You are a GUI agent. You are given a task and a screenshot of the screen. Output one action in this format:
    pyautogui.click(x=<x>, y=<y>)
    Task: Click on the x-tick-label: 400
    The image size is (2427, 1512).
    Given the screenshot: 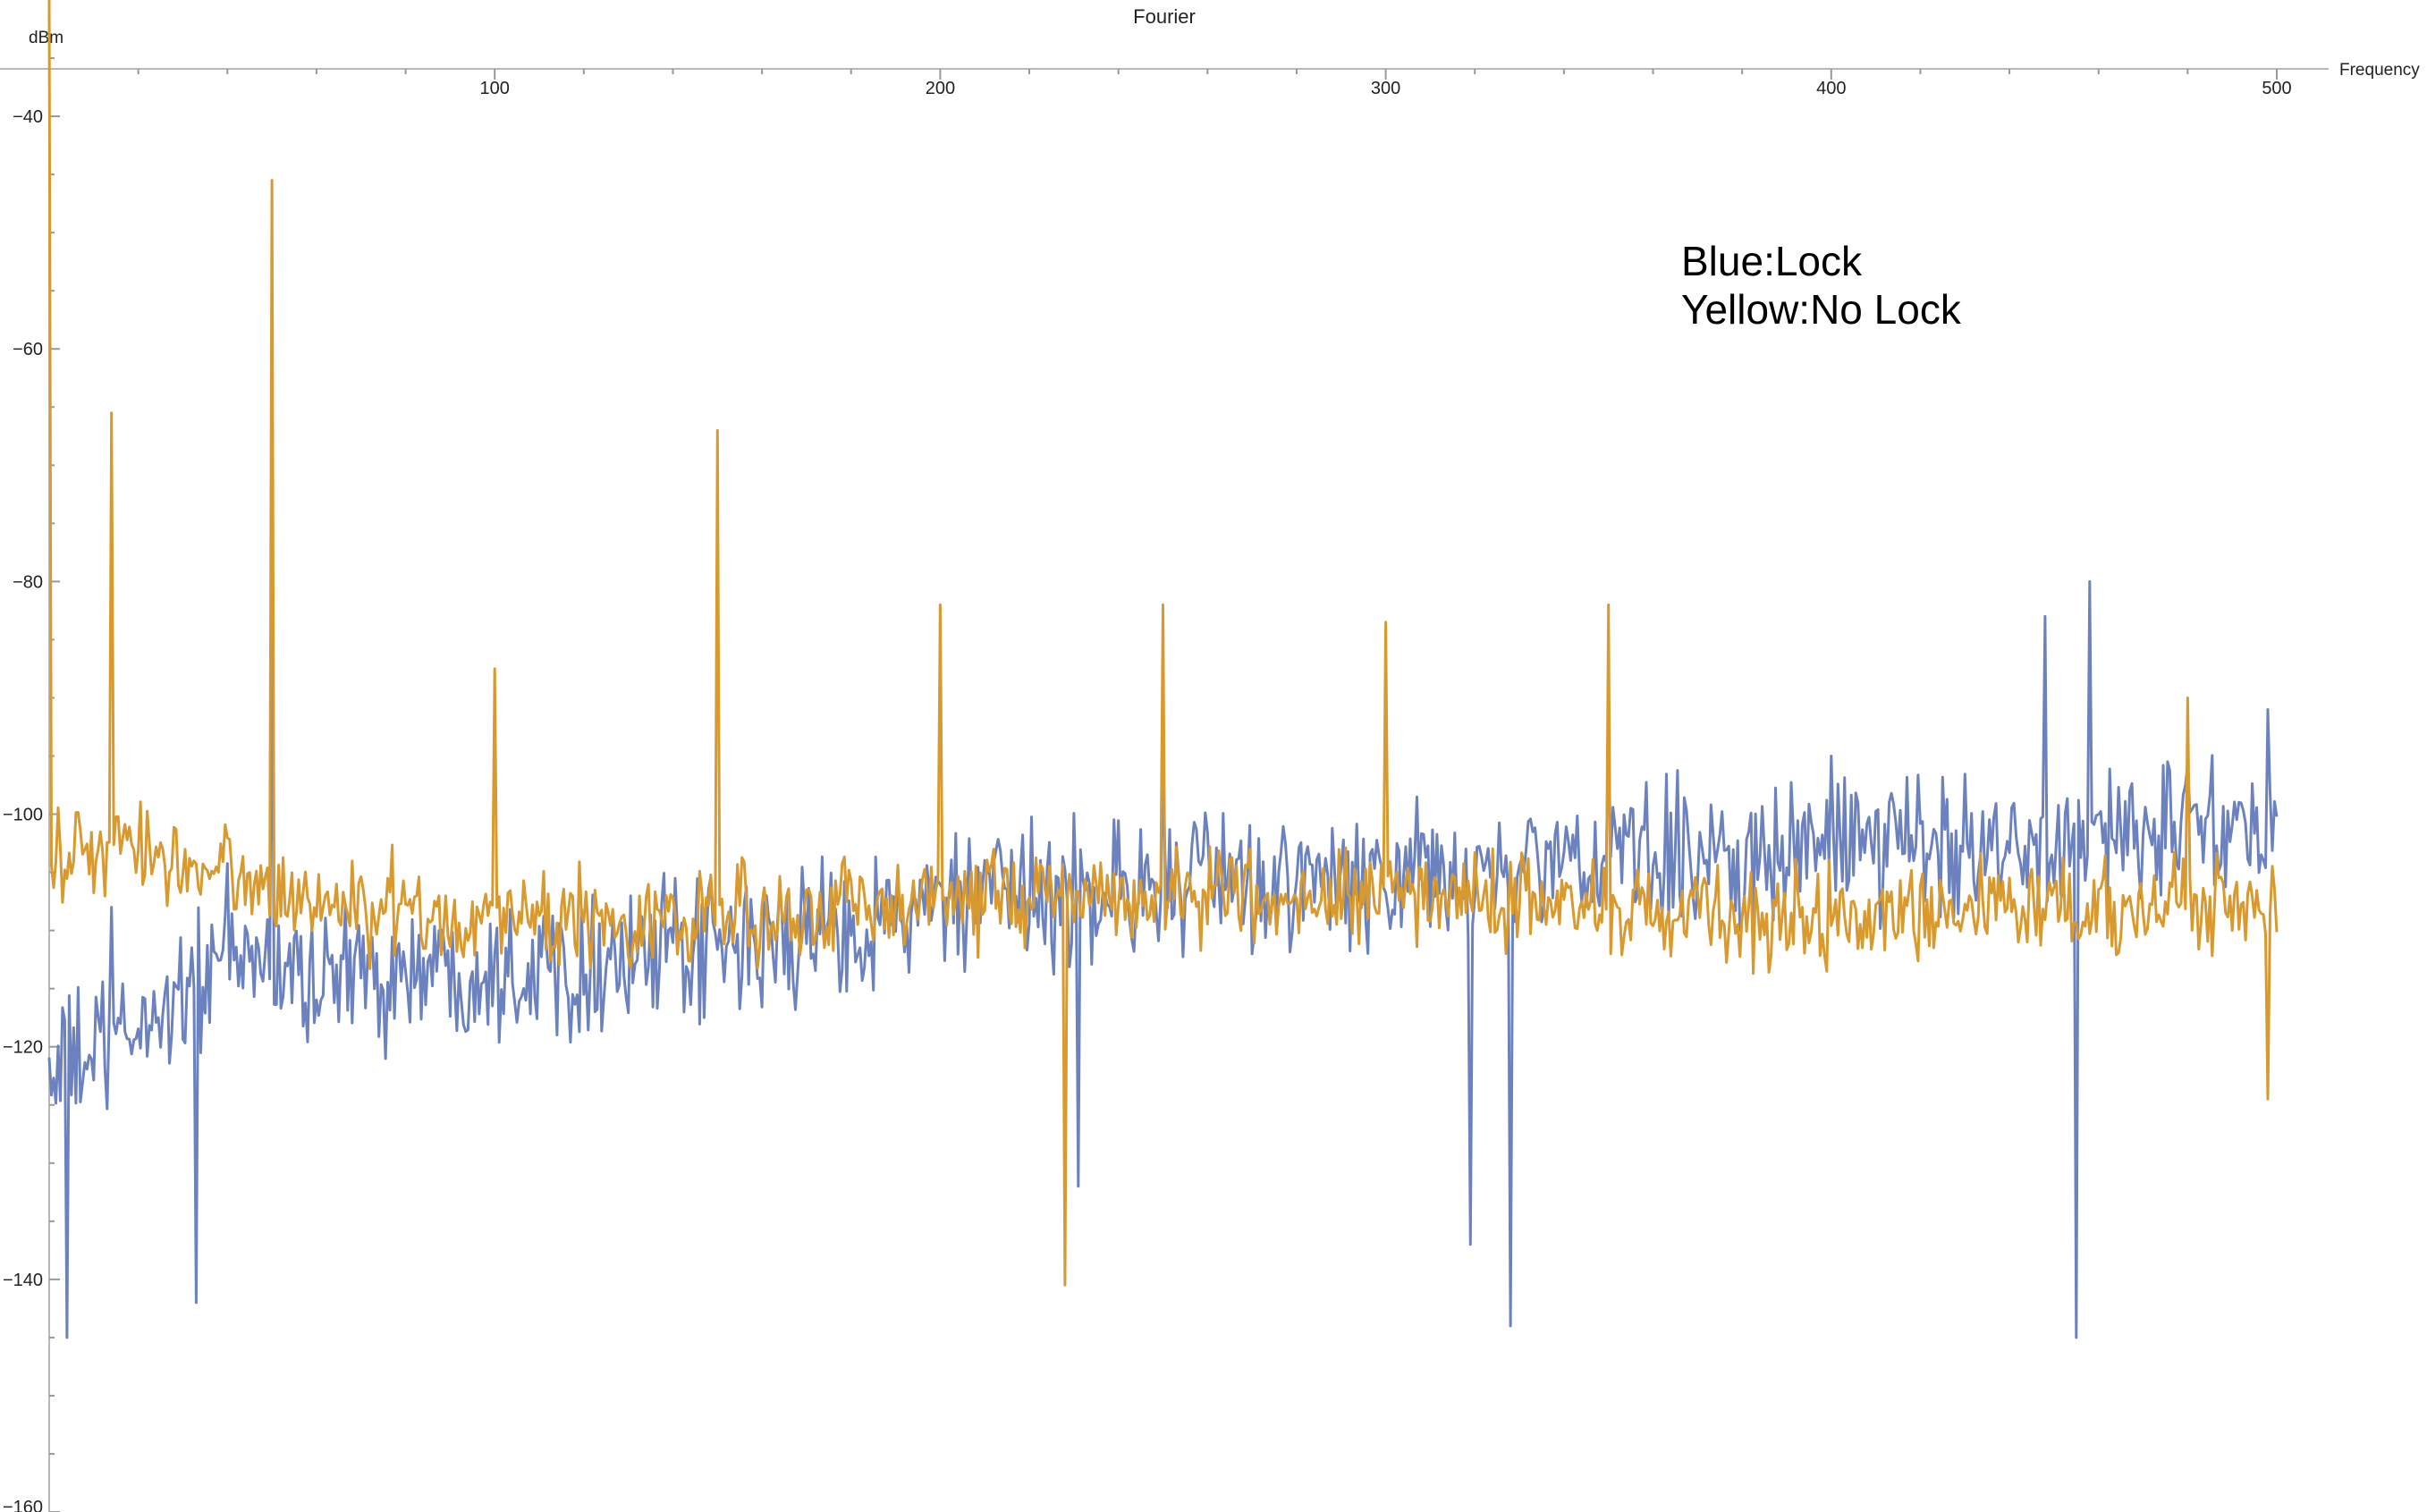 What is the action you would take?
    pyautogui.click(x=1831, y=88)
    